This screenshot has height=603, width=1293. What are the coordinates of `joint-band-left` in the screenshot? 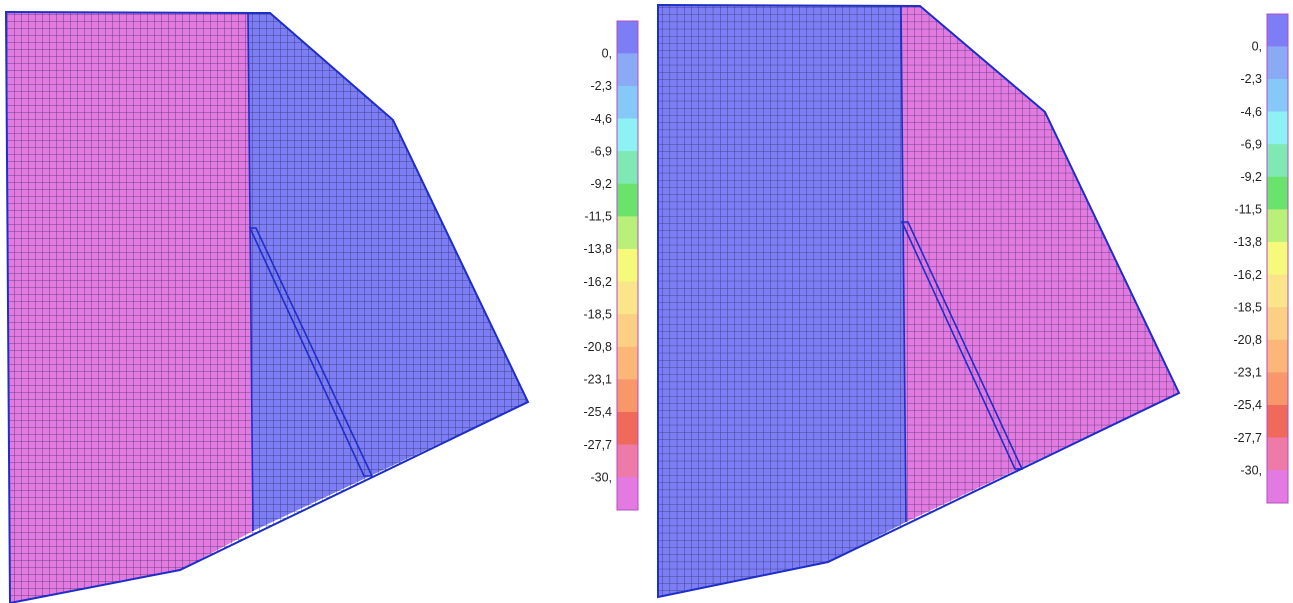 It's located at (311, 352).